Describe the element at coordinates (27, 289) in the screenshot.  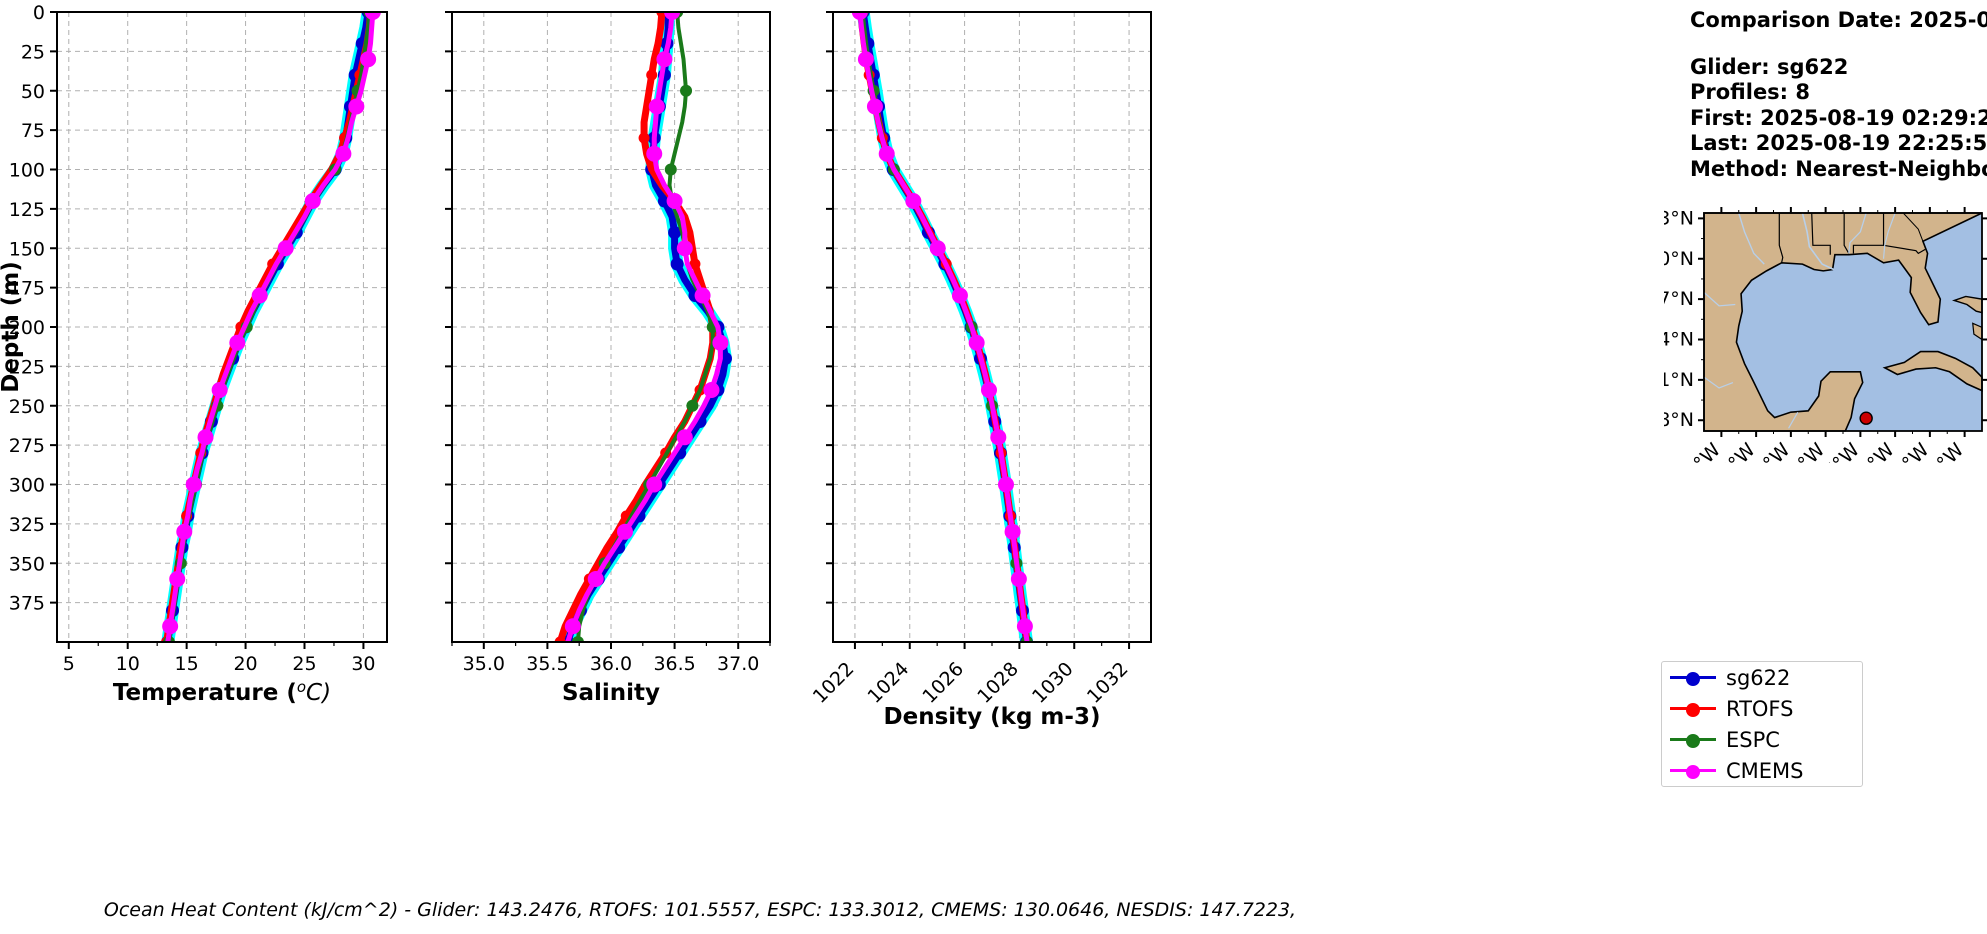
I see `y-tick-label: 175` at that location.